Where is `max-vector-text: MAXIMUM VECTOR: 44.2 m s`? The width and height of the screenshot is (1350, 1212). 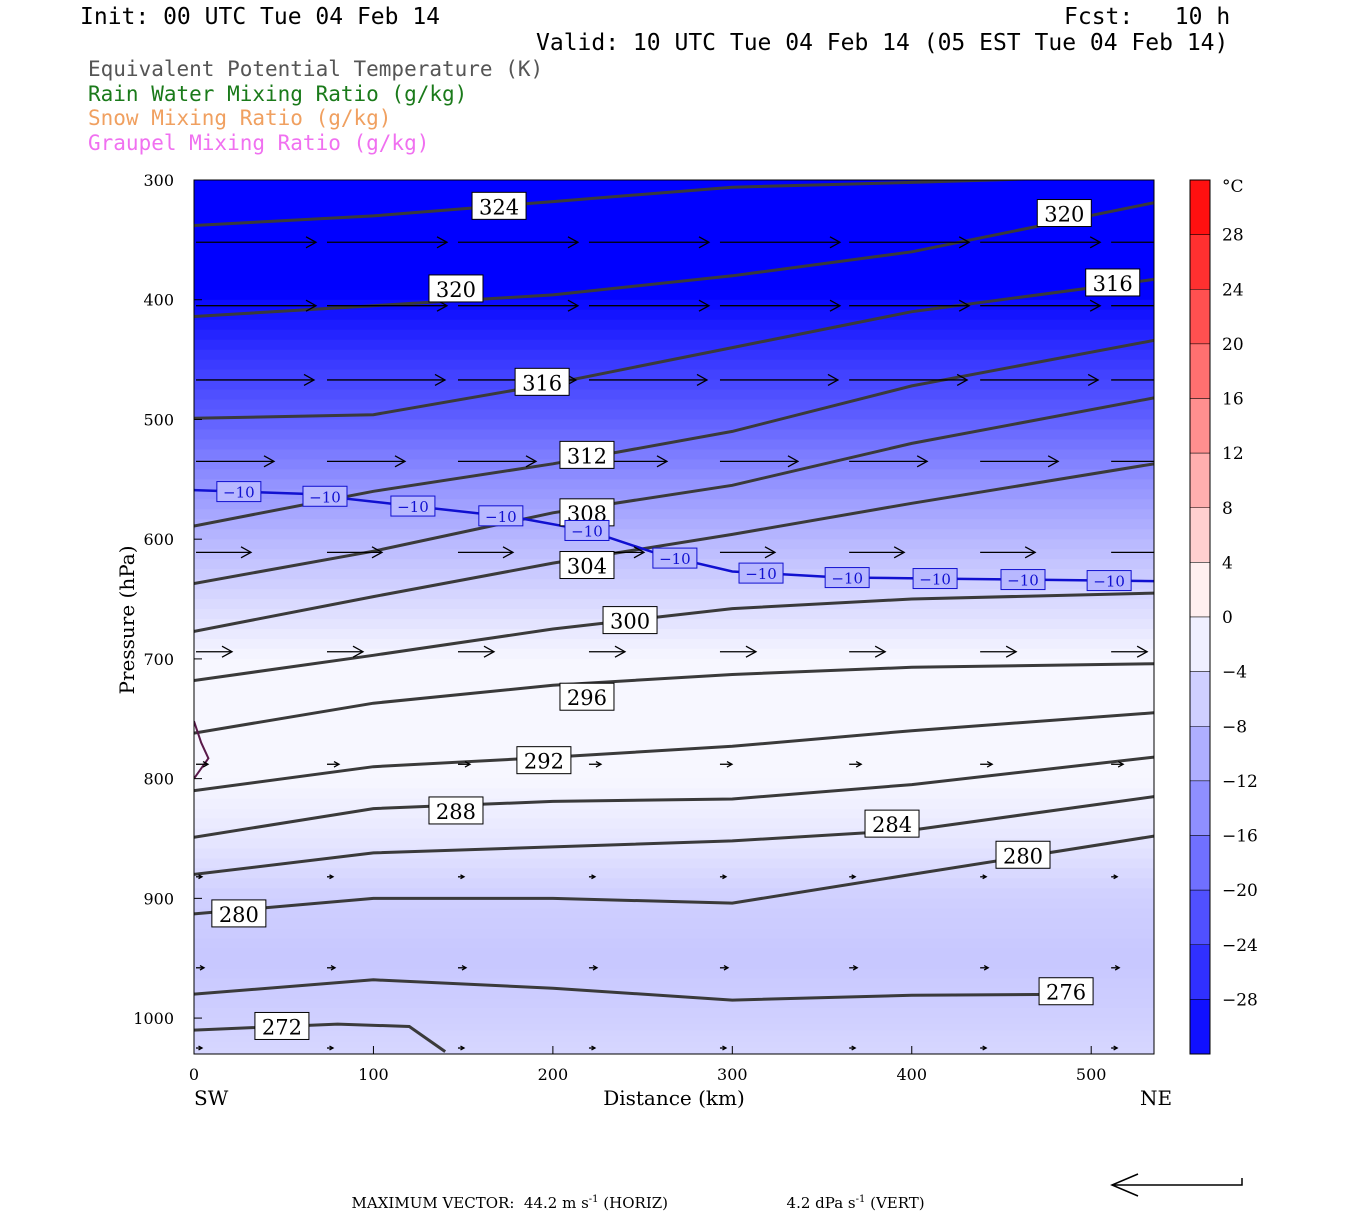
max-vector-text: MAXIMUM VECTOR: 44.2 m s is located at coordinates (470, 1203).